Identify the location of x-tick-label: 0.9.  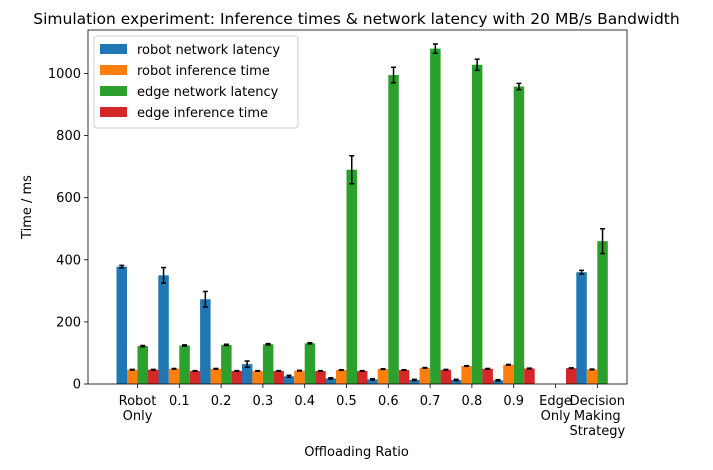
(513, 401).